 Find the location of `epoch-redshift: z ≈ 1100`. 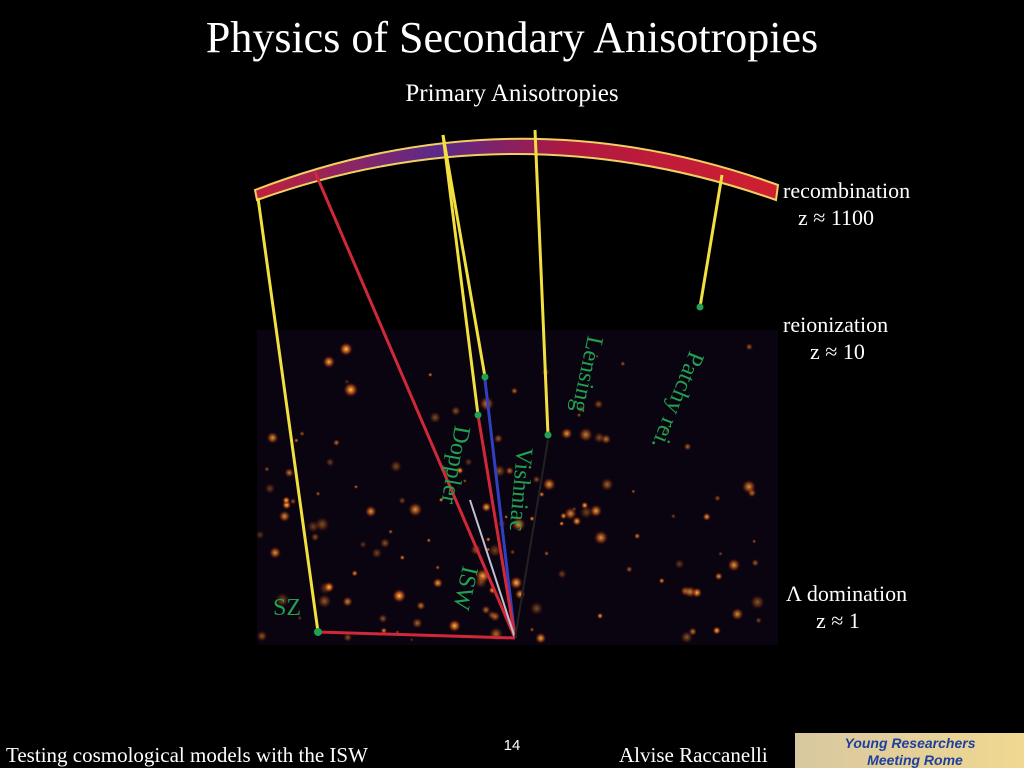

epoch-redshift: z ≈ 1100 is located at coordinates (836, 217).